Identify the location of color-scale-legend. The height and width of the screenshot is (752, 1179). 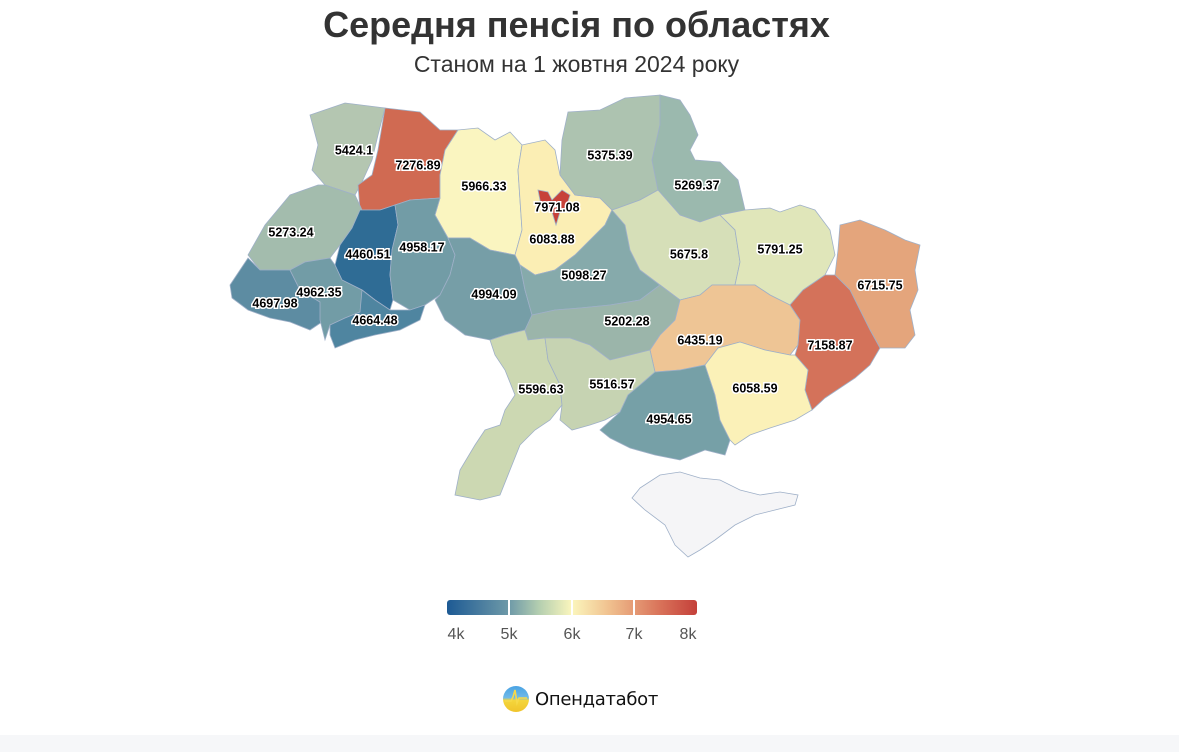
(572, 607).